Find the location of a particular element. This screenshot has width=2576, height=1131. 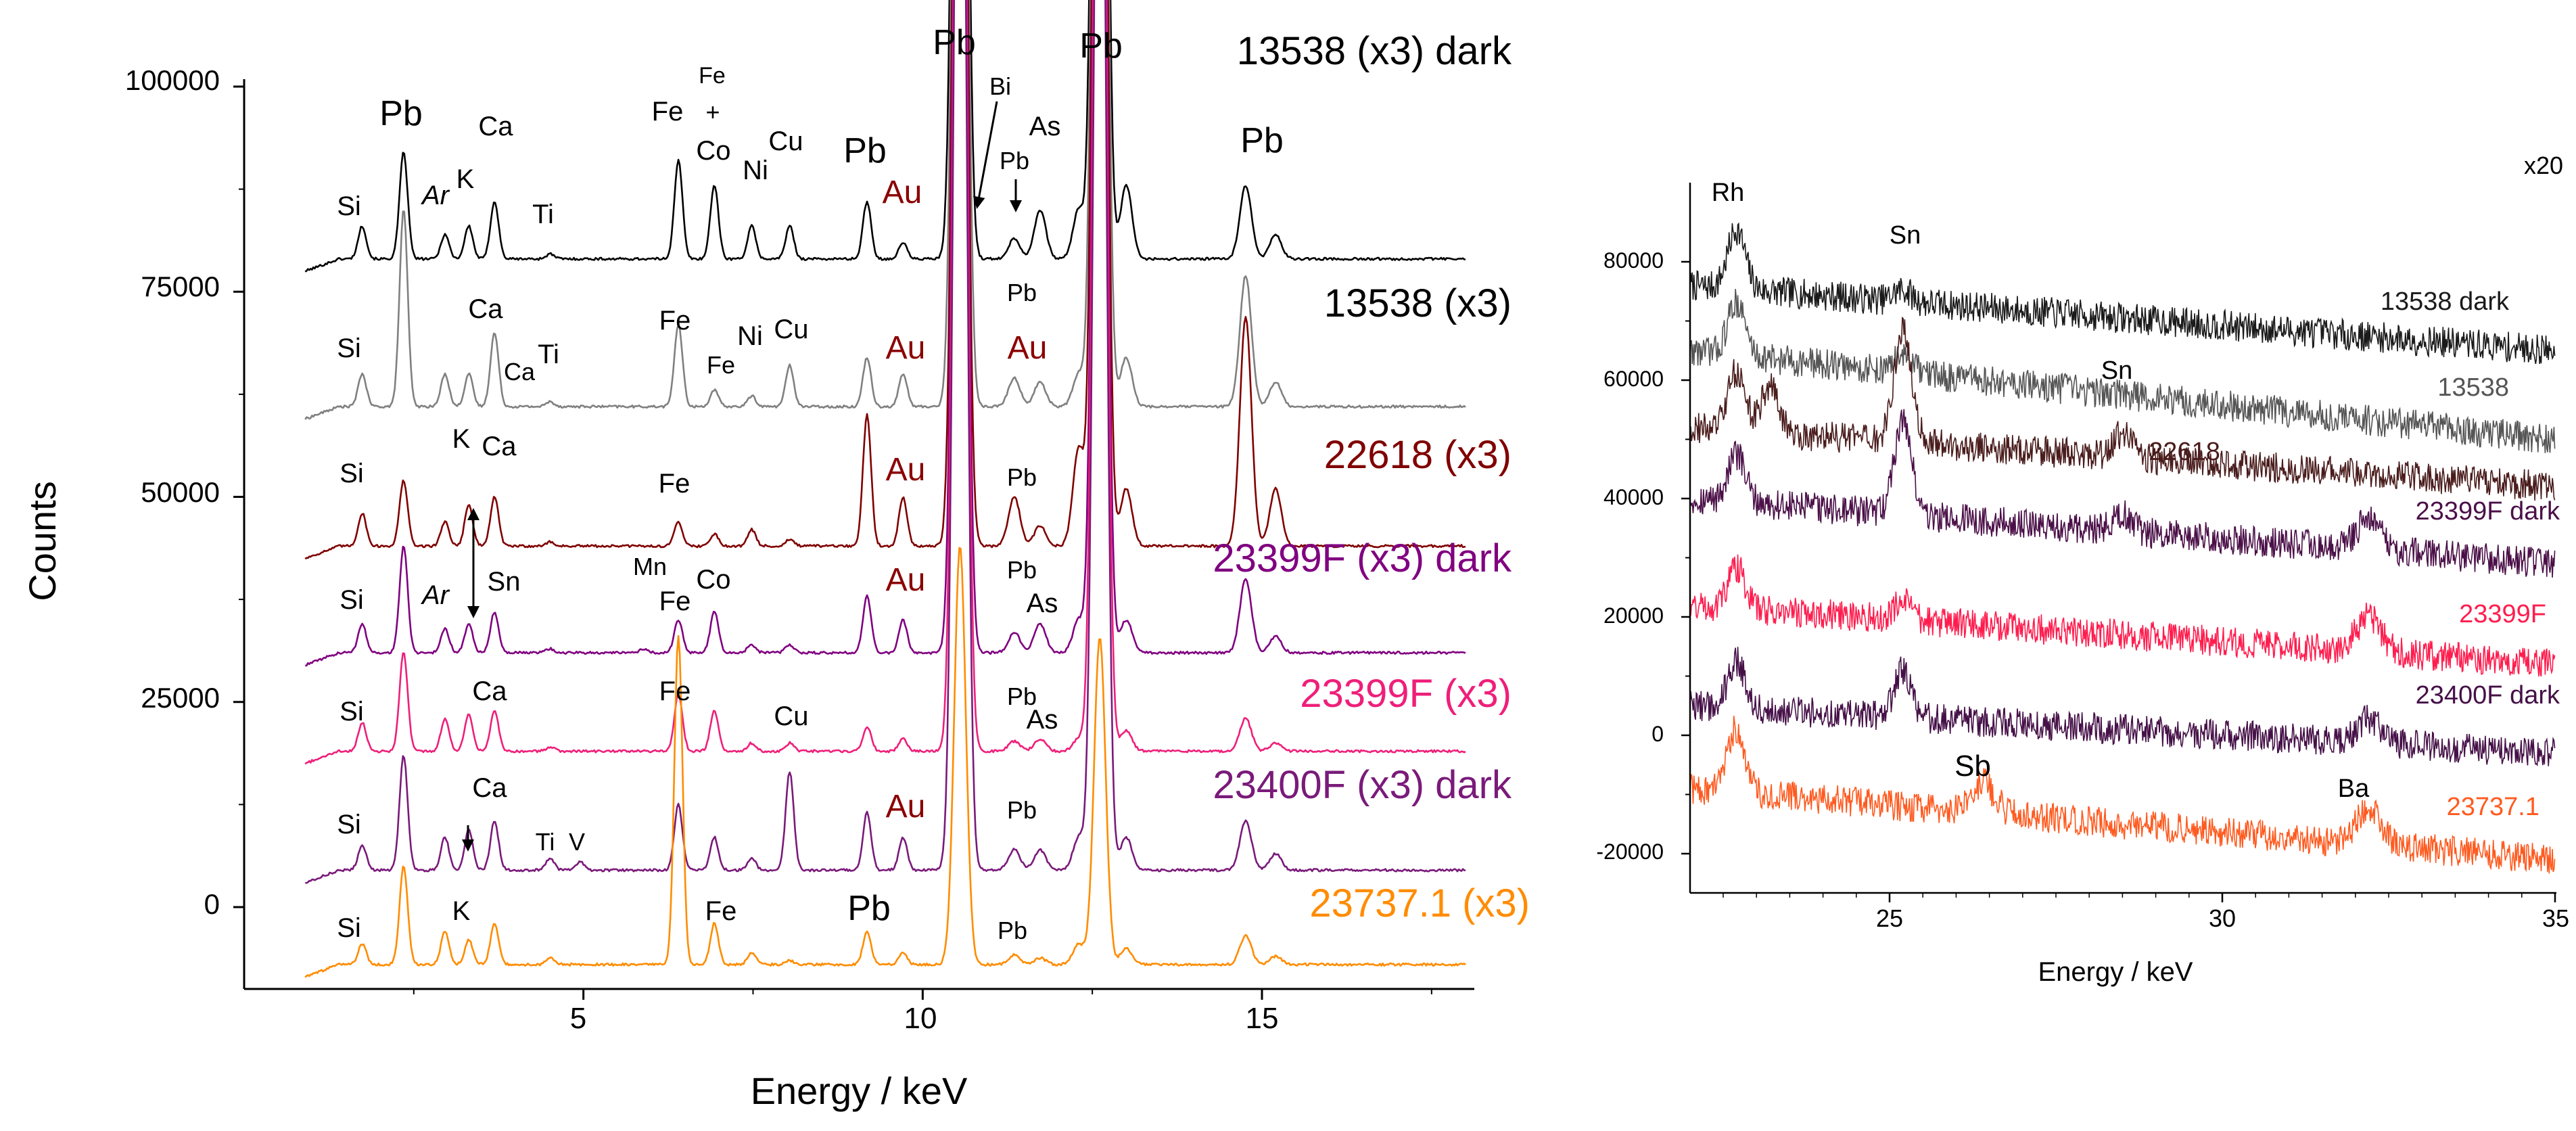

bi-arrow is located at coordinates (985, 155).